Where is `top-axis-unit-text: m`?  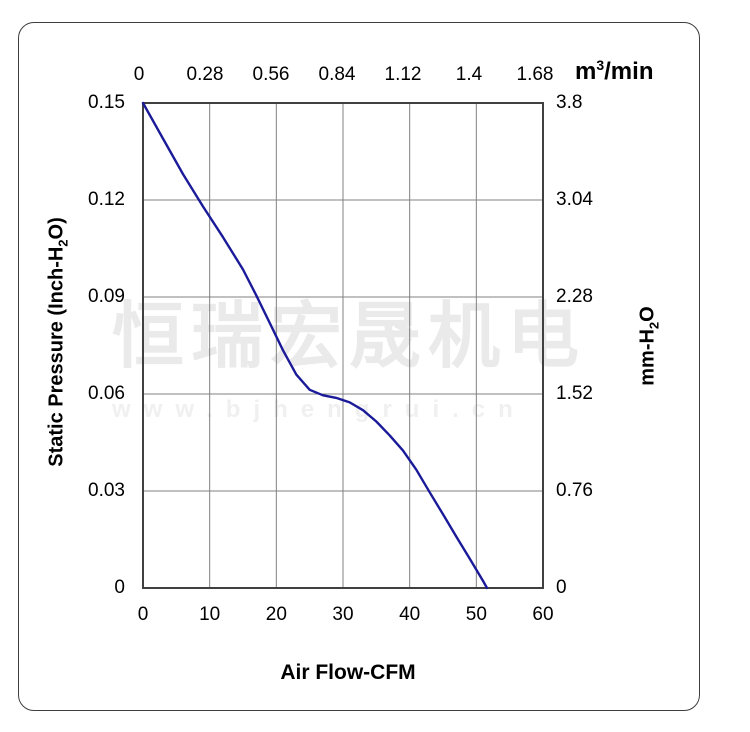
top-axis-unit-text: m is located at coordinates (586, 71).